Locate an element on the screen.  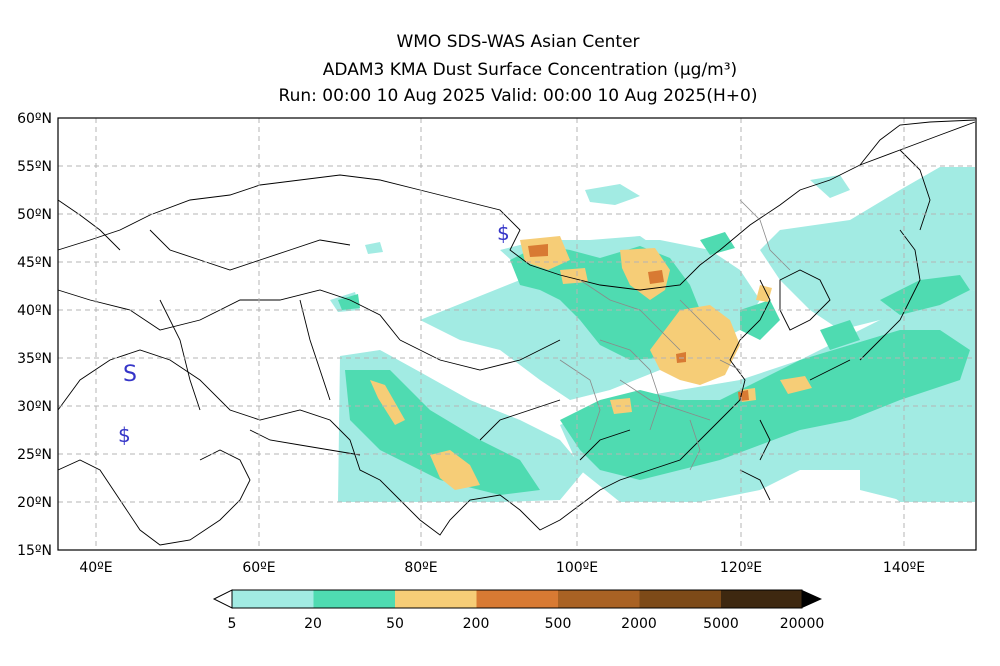
lon-label: 140ºE is located at coordinates (904, 568).